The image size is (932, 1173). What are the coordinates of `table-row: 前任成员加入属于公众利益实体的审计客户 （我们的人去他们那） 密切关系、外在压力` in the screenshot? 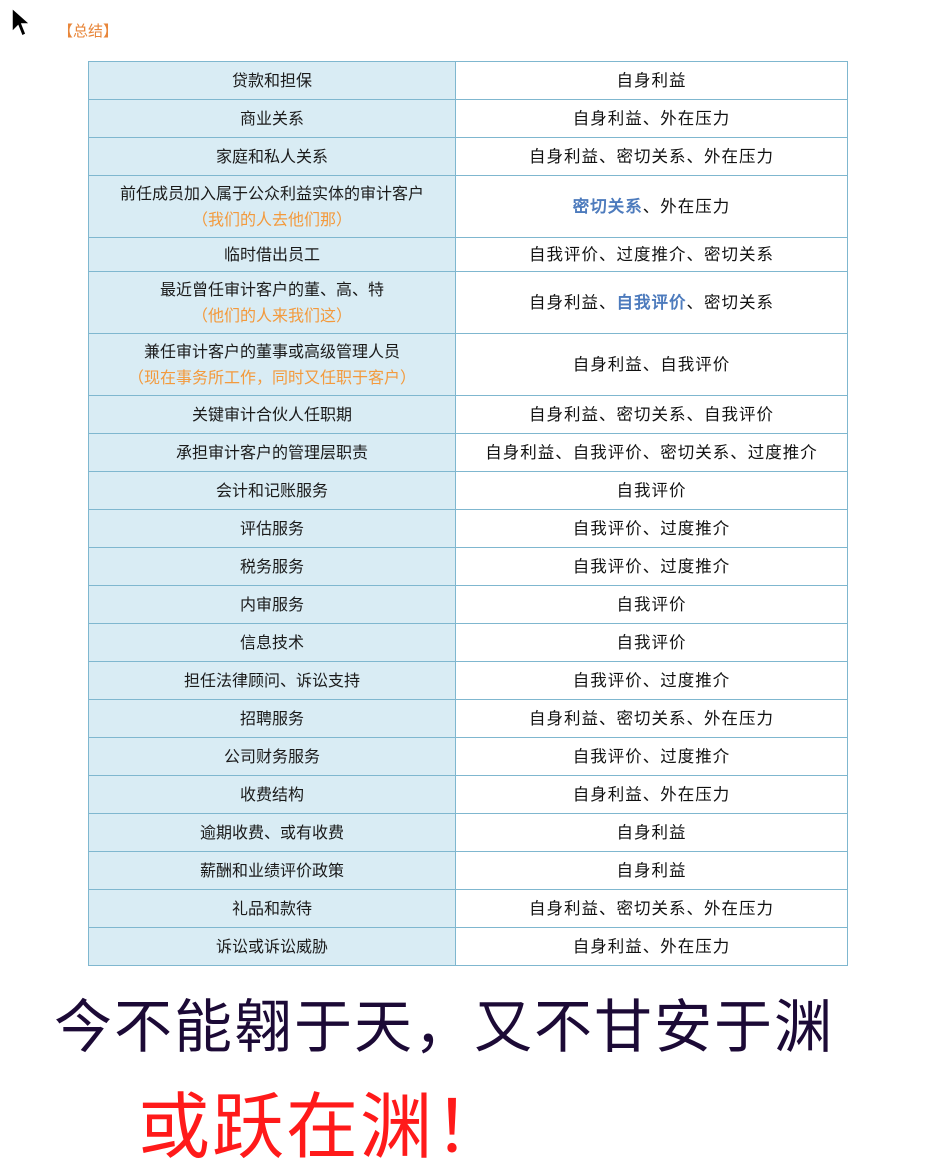 It's located at (468, 206).